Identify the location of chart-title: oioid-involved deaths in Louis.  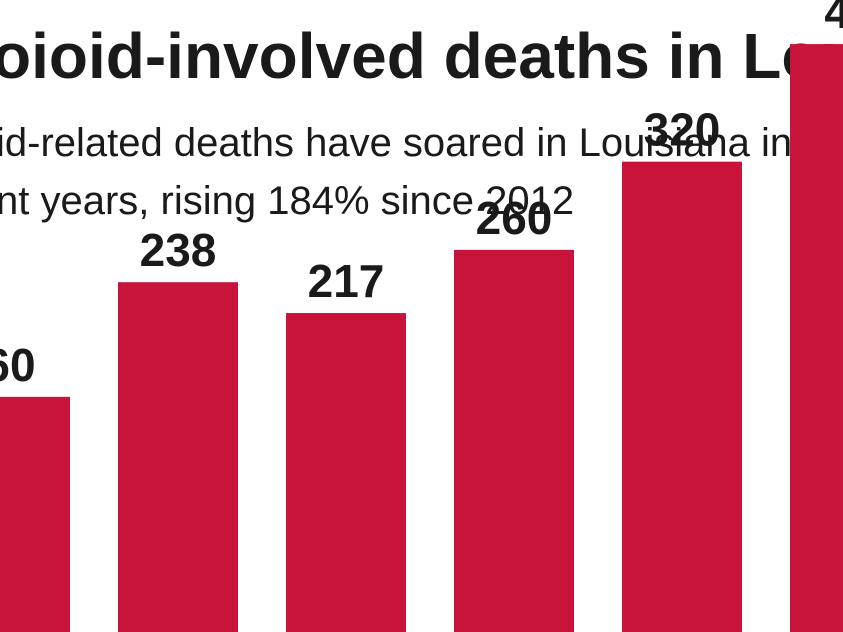
(421, 56).